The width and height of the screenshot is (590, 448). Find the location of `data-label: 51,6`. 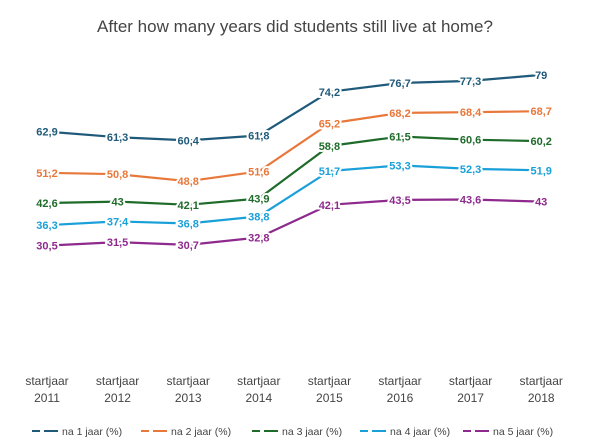

data-label: 51,6 is located at coordinates (258, 172).